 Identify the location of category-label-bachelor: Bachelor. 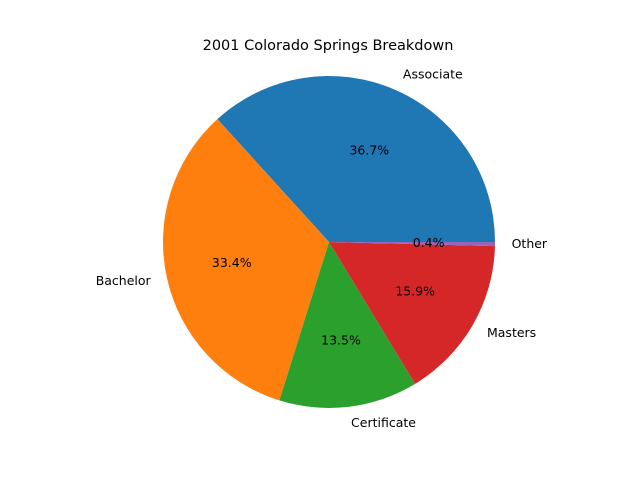
(124, 280).